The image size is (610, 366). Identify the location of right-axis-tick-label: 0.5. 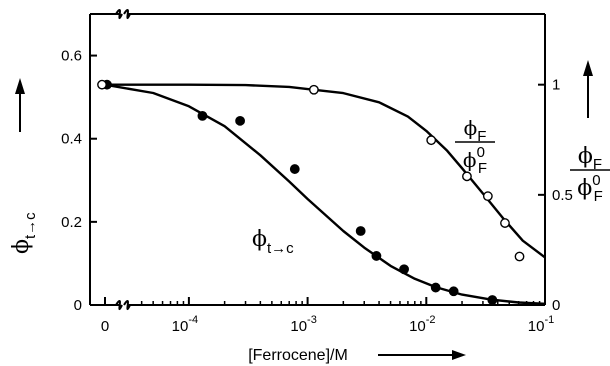
(562, 195).